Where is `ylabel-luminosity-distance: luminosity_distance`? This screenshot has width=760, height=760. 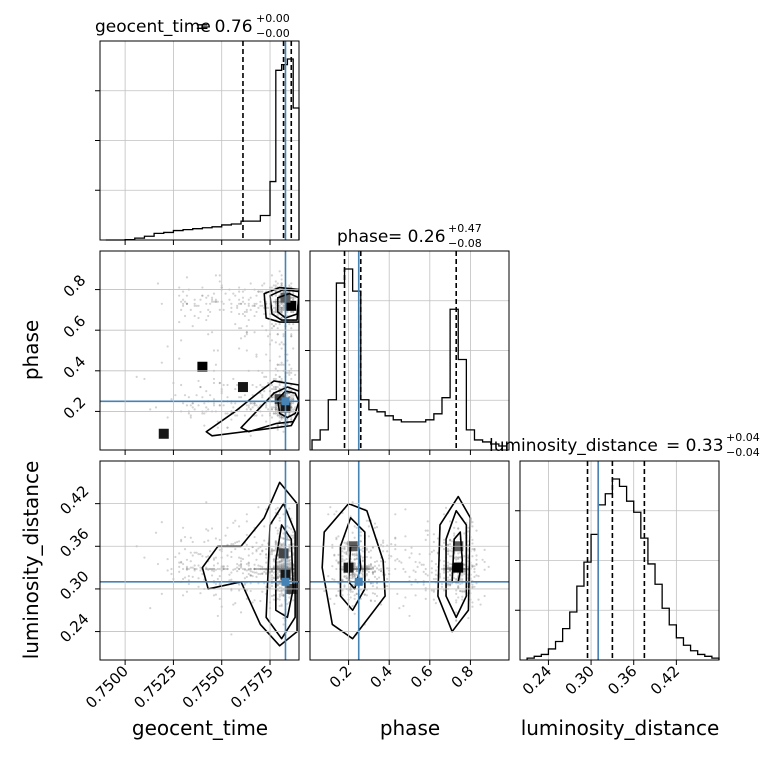 ylabel-luminosity-distance: luminosity_distance is located at coordinates (31, 560).